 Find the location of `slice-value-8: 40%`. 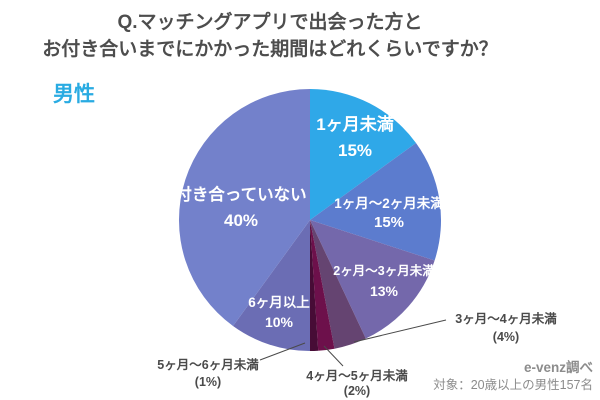

slice-value-8: 40% is located at coordinates (241, 220).